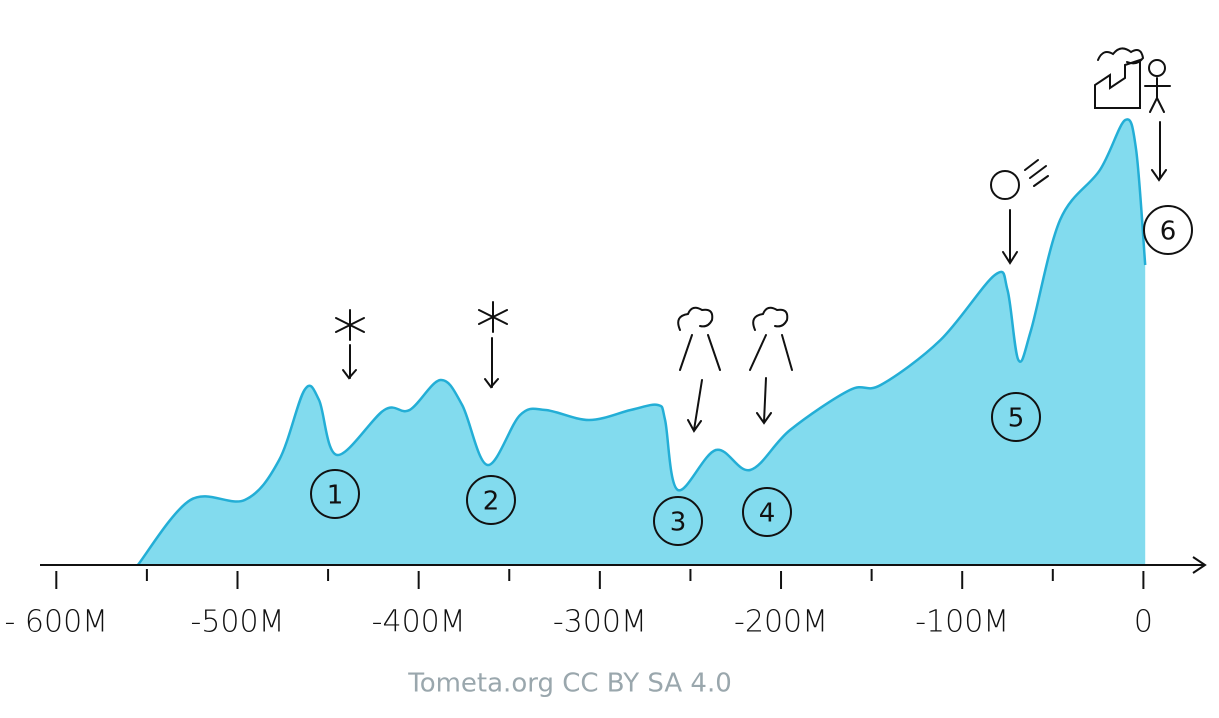 The image size is (1219, 718). I want to click on asteroid-arrow, so click(1025, 212).